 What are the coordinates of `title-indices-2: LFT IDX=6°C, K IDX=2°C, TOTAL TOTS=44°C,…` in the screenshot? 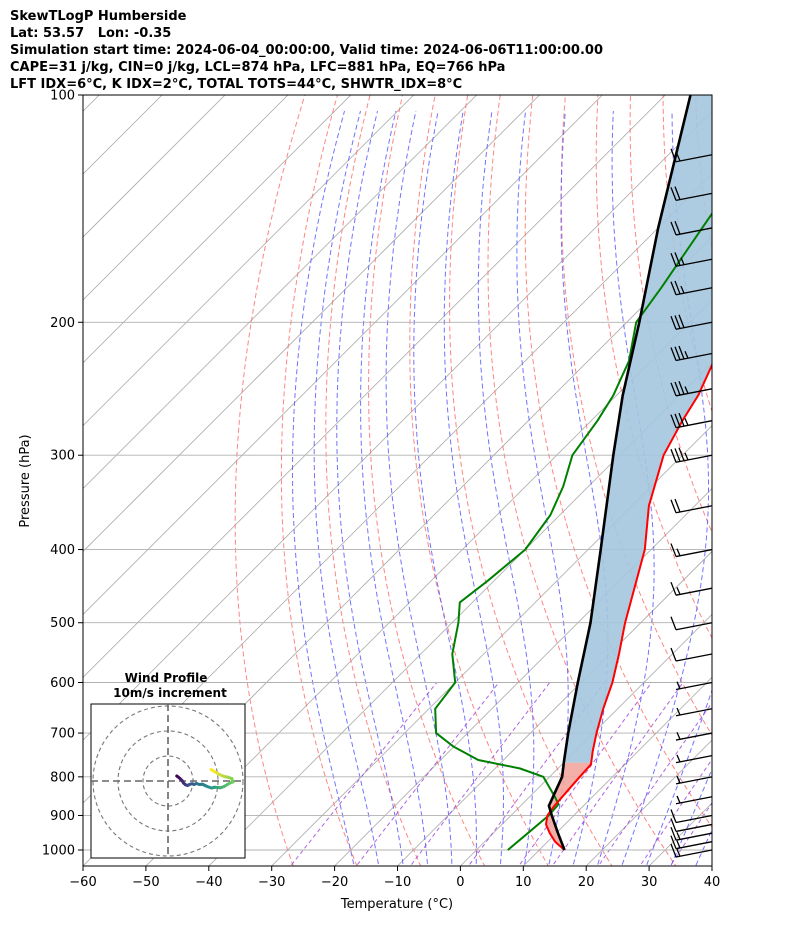 It's located at (236, 84).